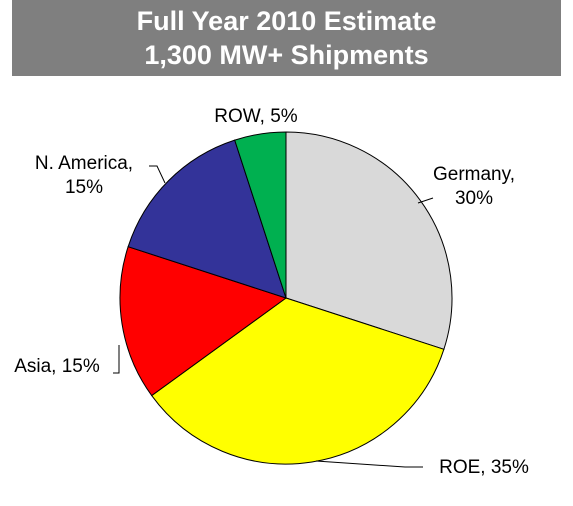  What do you see at coordinates (157, 174) in the screenshot?
I see `leader-line-n-america` at bounding box center [157, 174].